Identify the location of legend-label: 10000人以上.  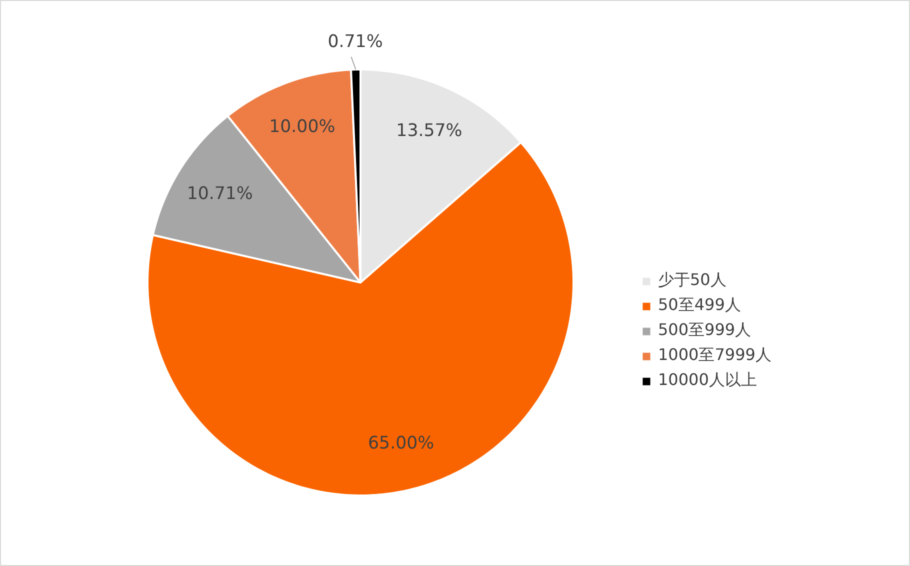
(707, 380).